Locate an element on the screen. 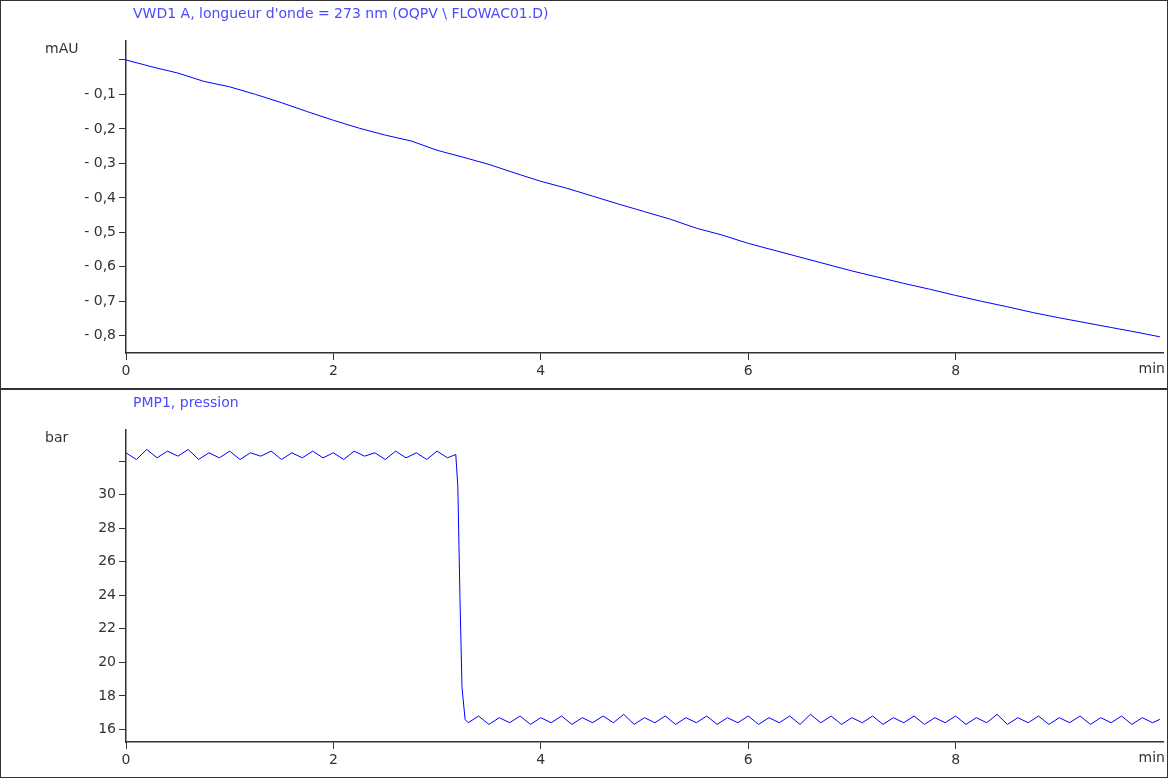 The image size is (1168, 778). y-tick-label: 30 is located at coordinates (107, 493).